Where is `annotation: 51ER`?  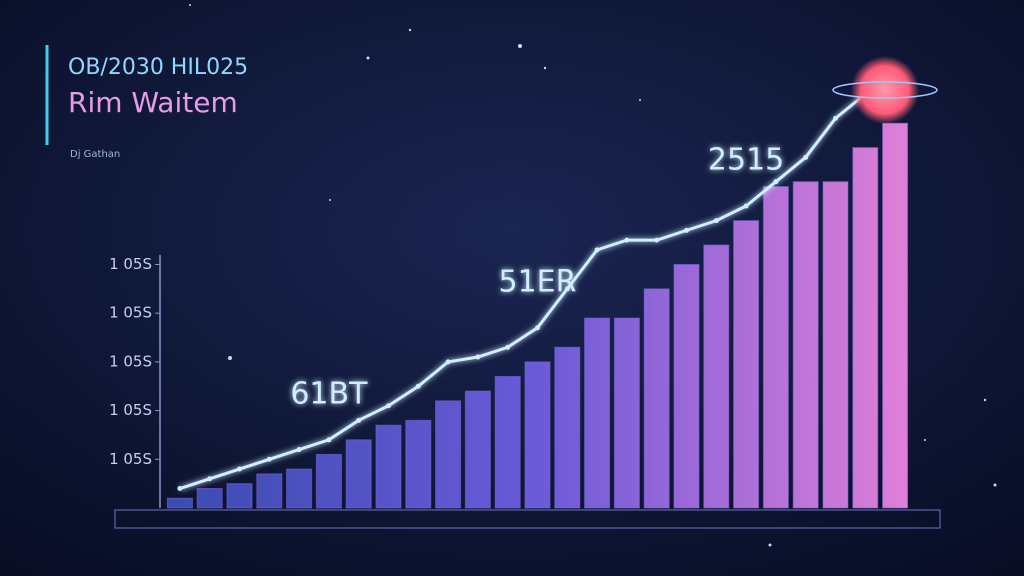 annotation: 51ER is located at coordinates (538, 281).